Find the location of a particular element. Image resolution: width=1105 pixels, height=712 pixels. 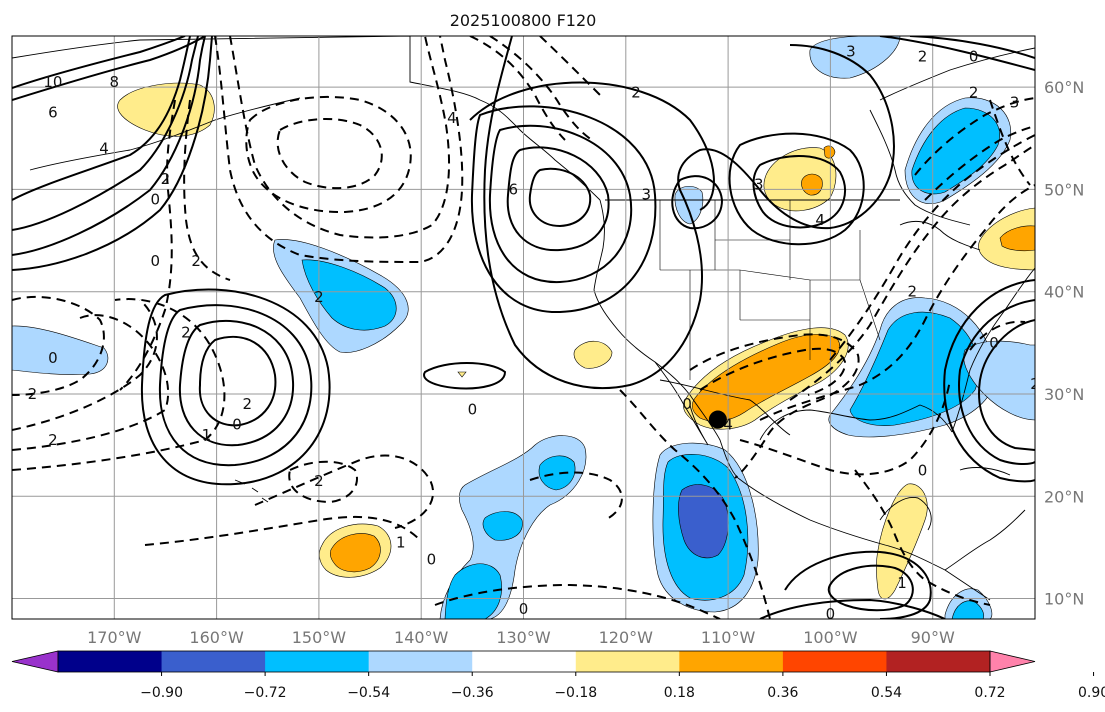

location-marker is located at coordinates (717, 419).